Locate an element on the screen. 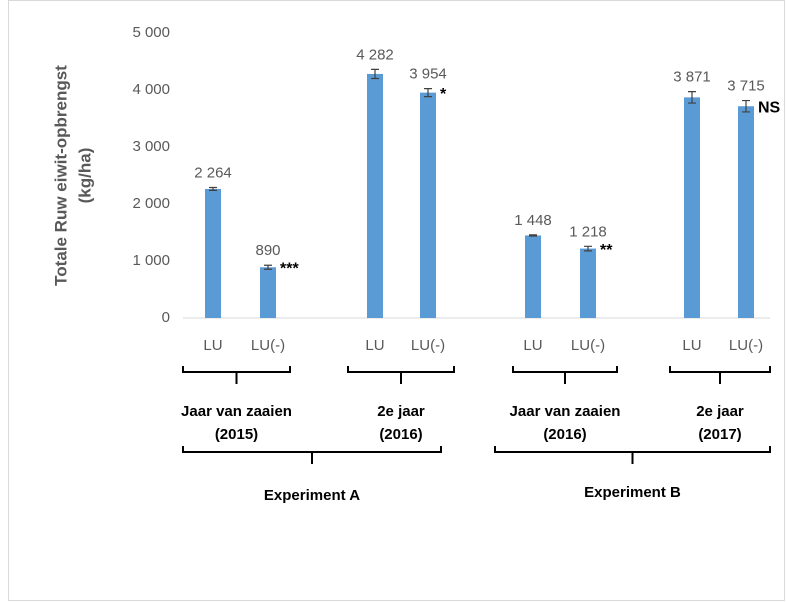 The width and height of the screenshot is (786, 602). data-label: 1 448 is located at coordinates (533, 220).